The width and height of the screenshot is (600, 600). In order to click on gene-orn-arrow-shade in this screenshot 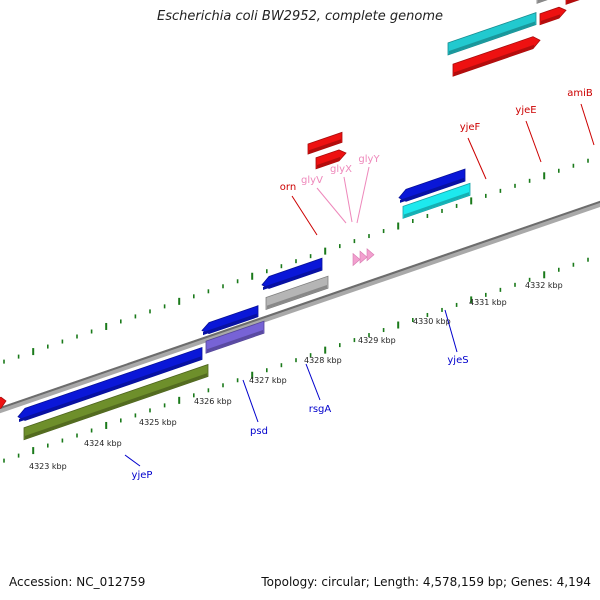, I will do `click(328, 162)`.